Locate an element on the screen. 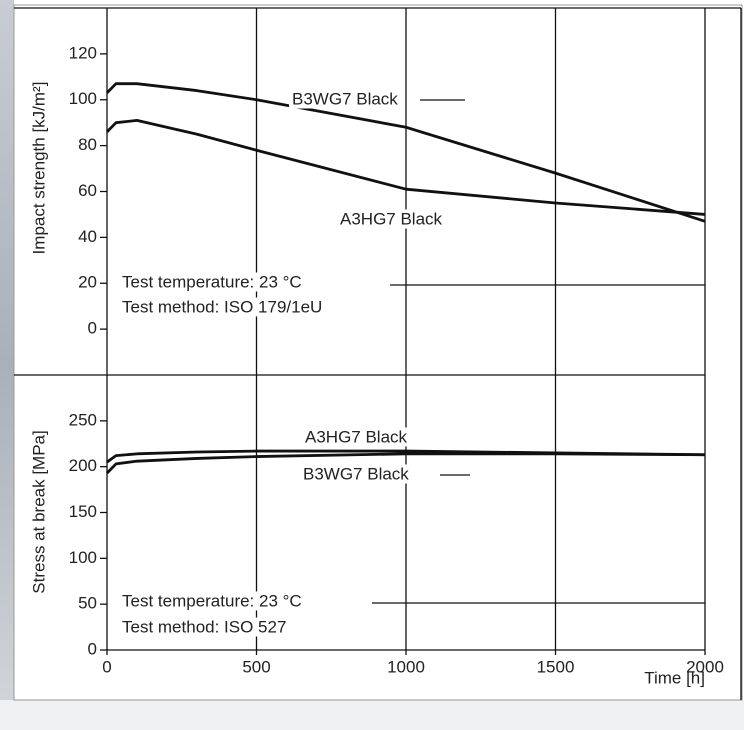 This screenshot has width=744, height=730. y-axis-label: Stress at break [MPa] is located at coordinates (38, 511).